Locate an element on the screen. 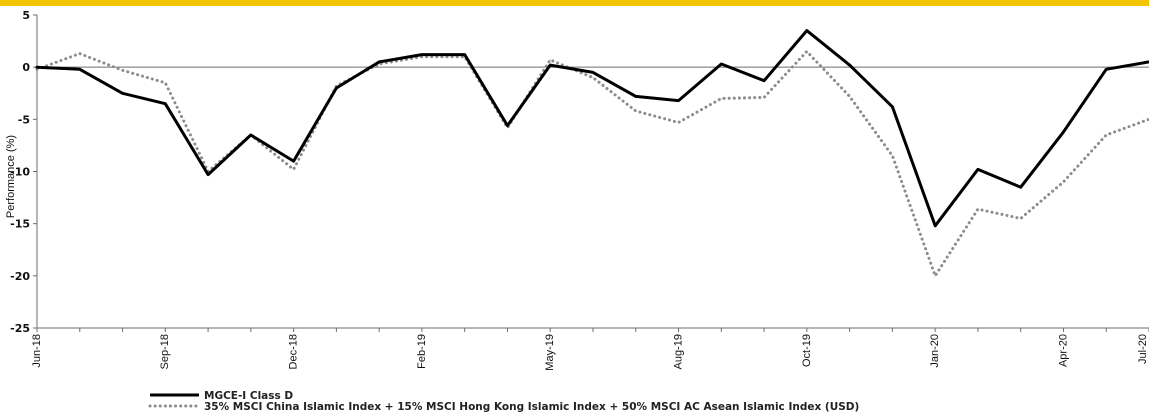 The width and height of the screenshot is (1149, 415). x-tick-label: Apr-20 is located at coordinates (1063, 350).